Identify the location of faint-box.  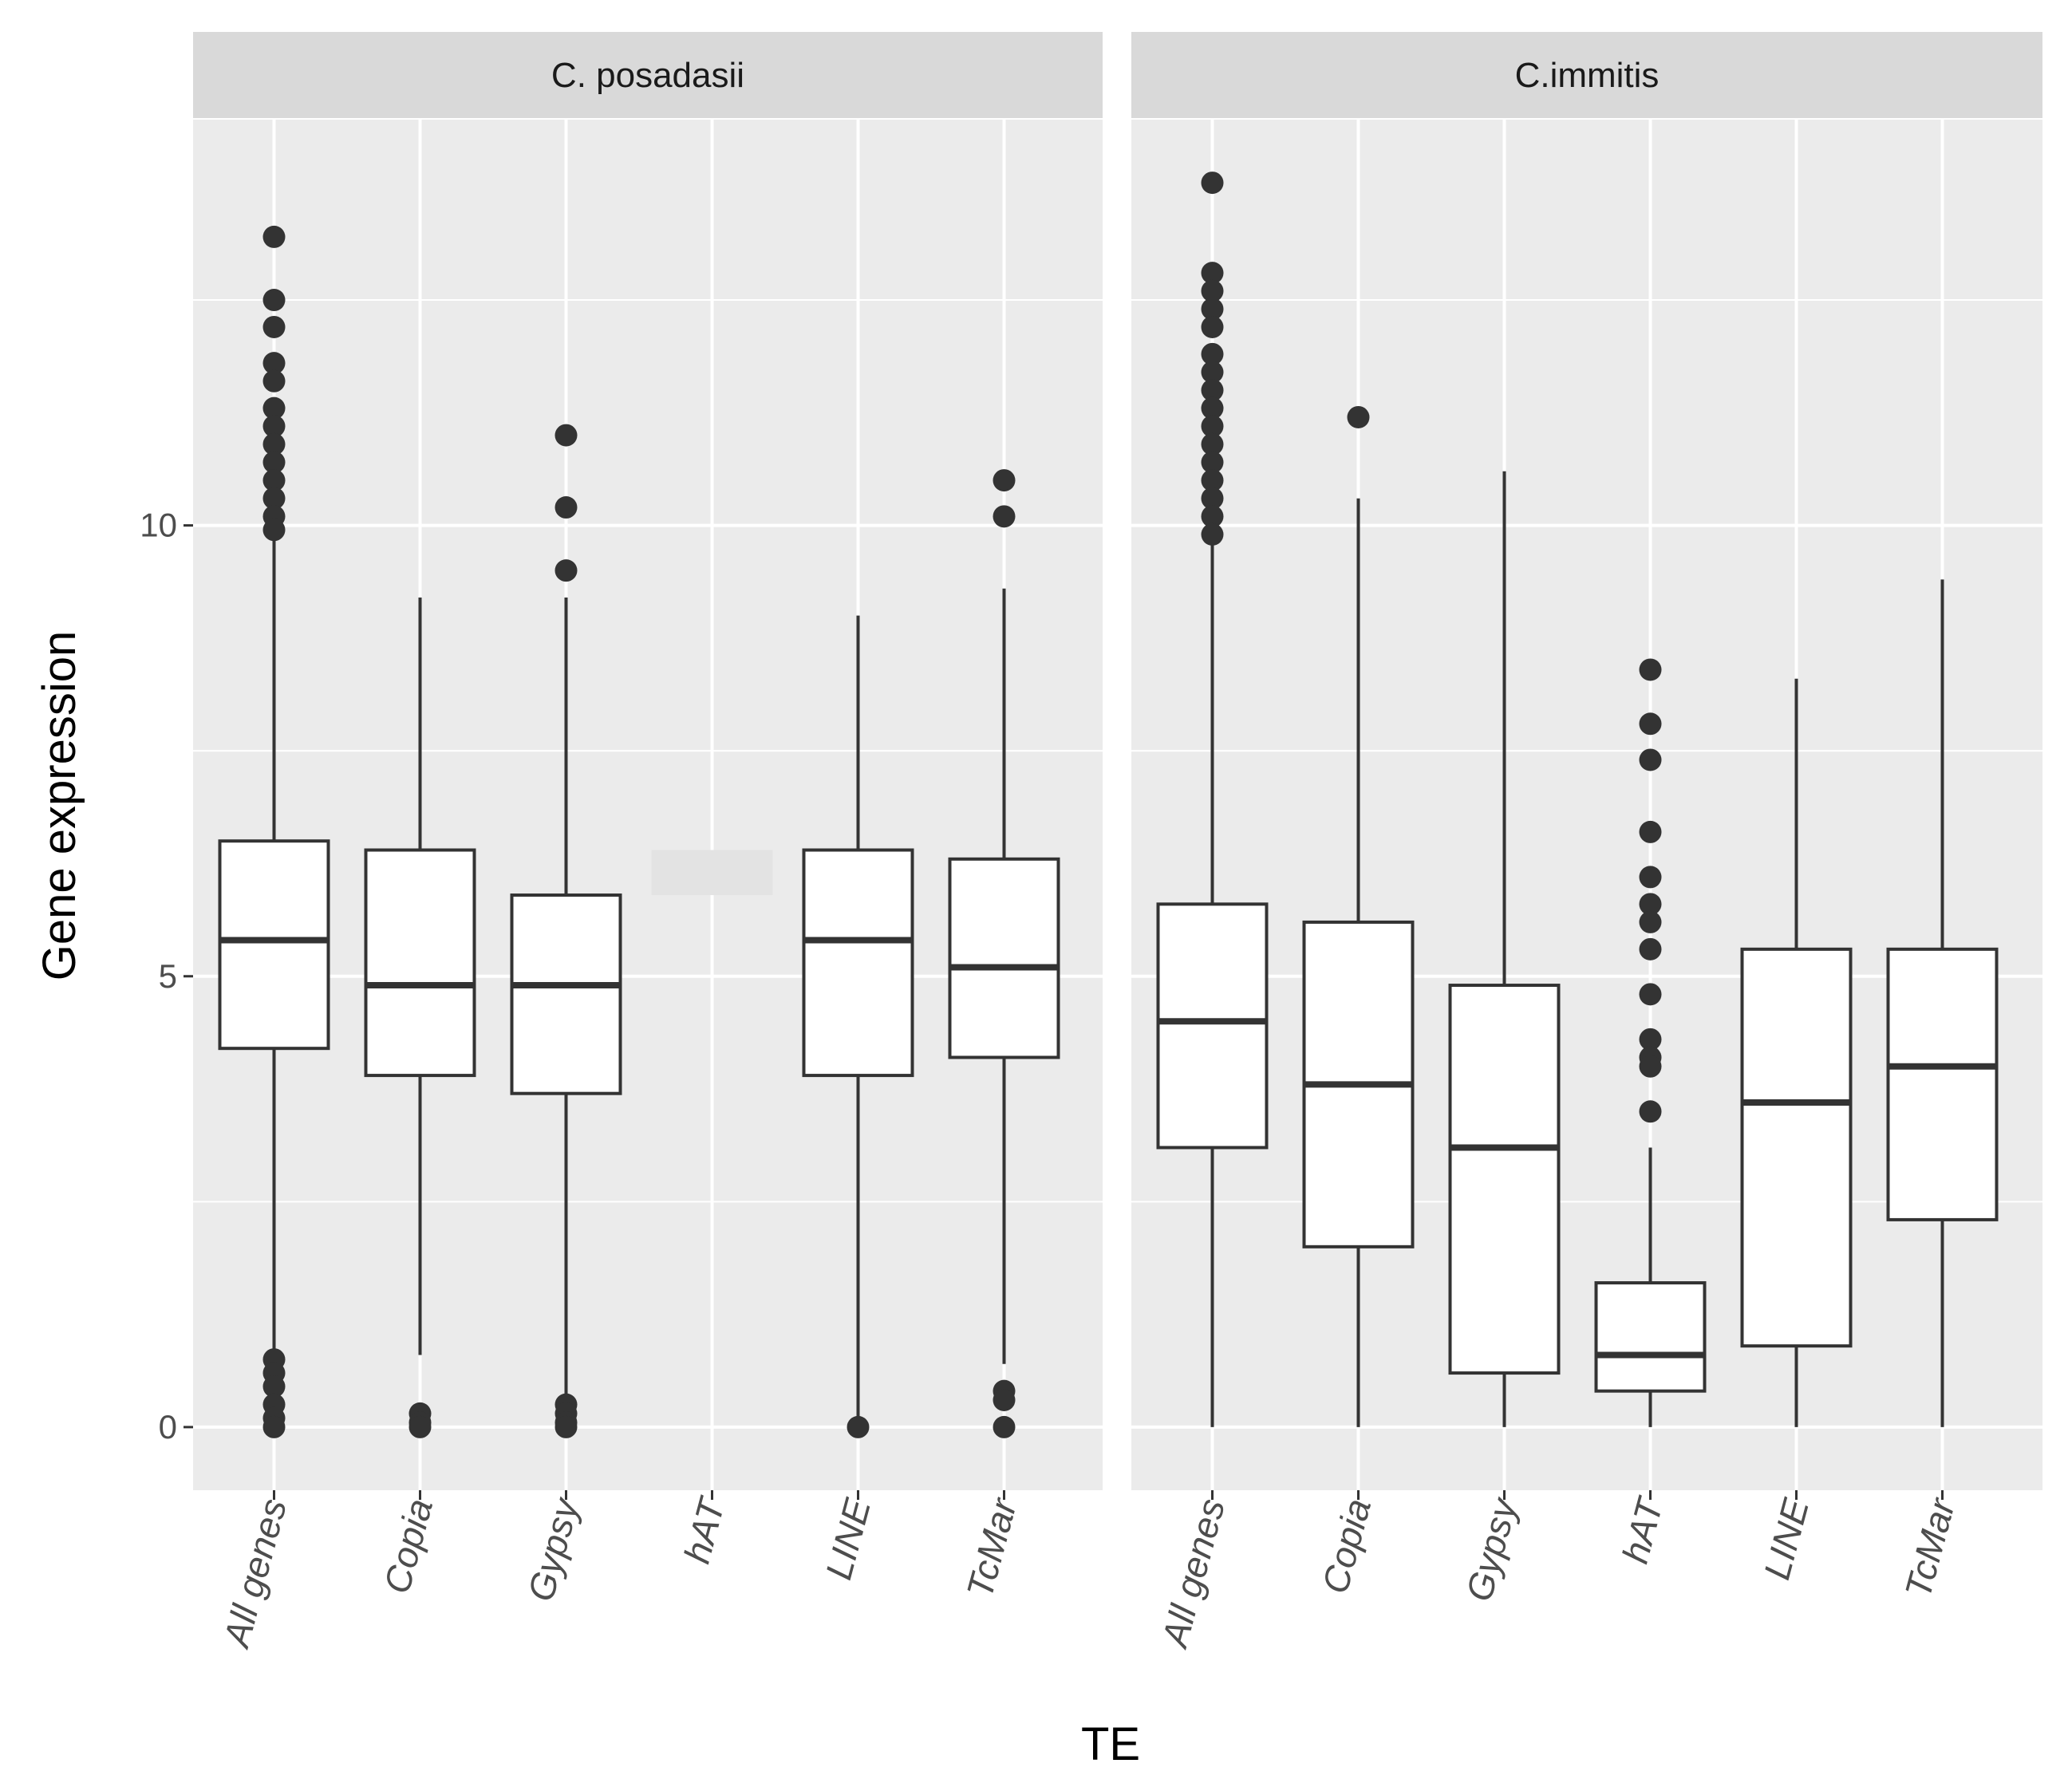
(712, 873).